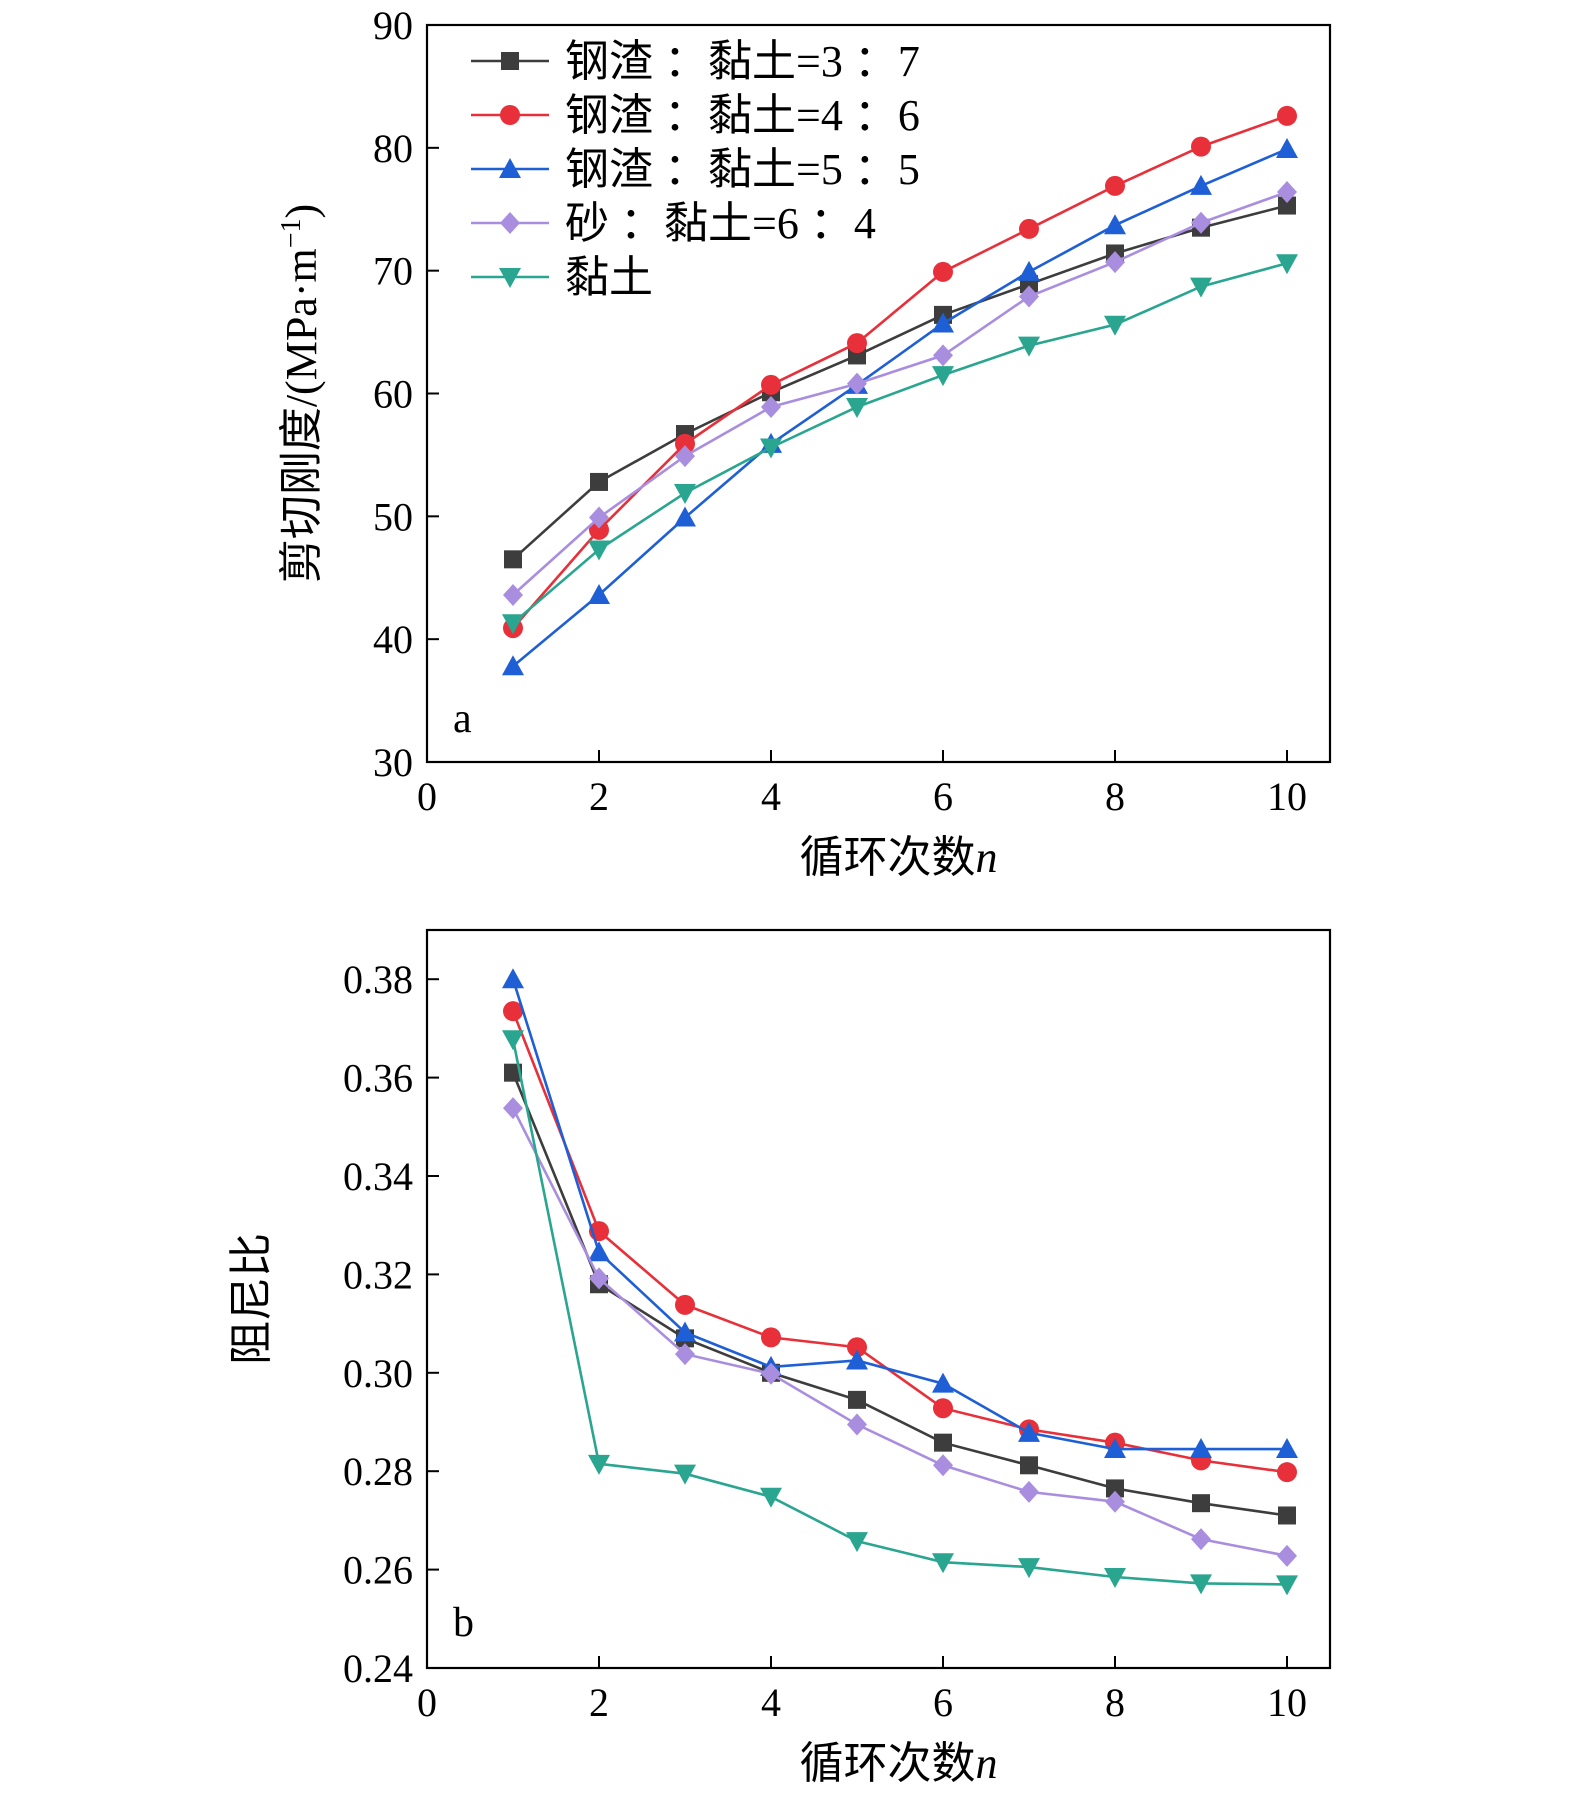 The image size is (1575, 1797). Describe the element at coordinates (378, 1668) in the screenshot. I see `y-tick-label: 0.24` at that location.